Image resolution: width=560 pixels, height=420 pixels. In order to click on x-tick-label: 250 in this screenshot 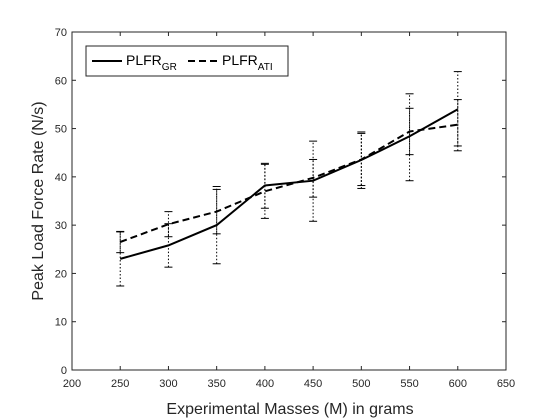, I will do `click(120, 384)`.